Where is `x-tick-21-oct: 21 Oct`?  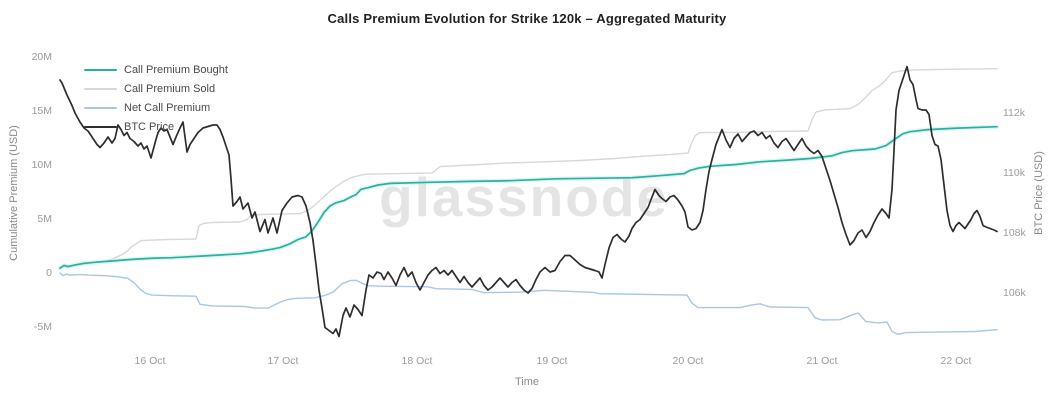
x-tick-21-oct: 21 Oct is located at coordinates (822, 361).